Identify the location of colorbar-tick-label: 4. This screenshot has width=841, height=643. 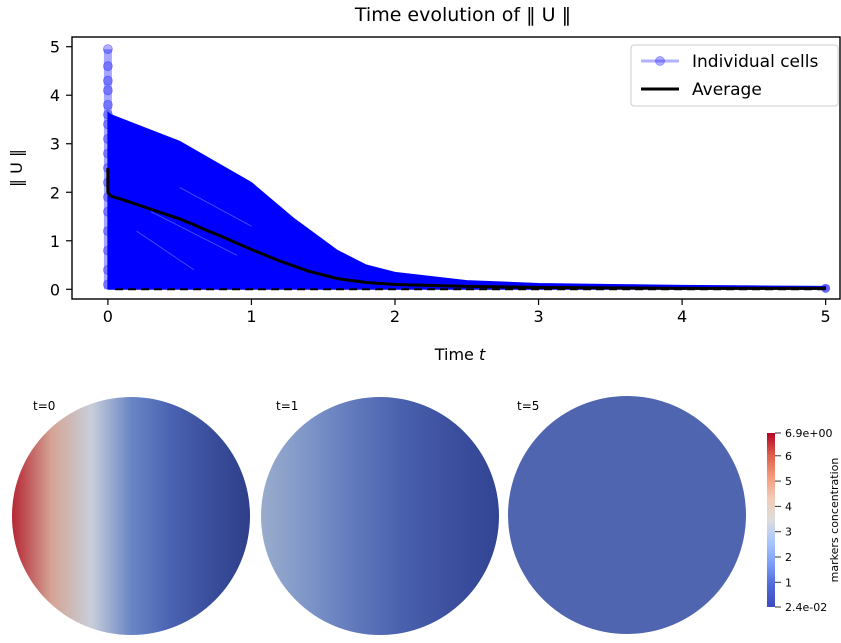
(788, 506).